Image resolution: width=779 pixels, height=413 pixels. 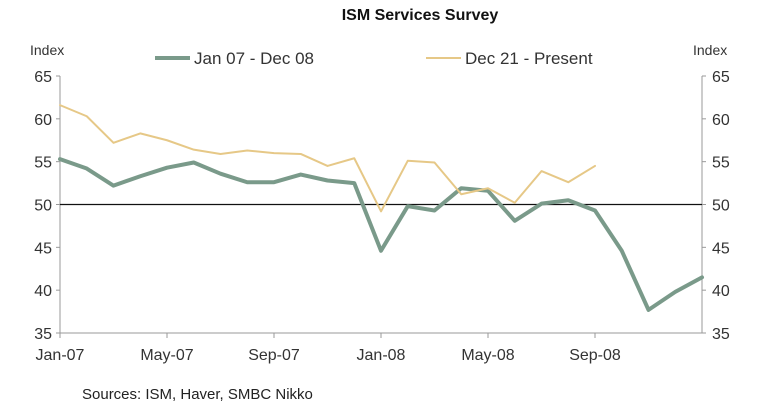 I want to click on x-tick-label: May-08, so click(x=487, y=355).